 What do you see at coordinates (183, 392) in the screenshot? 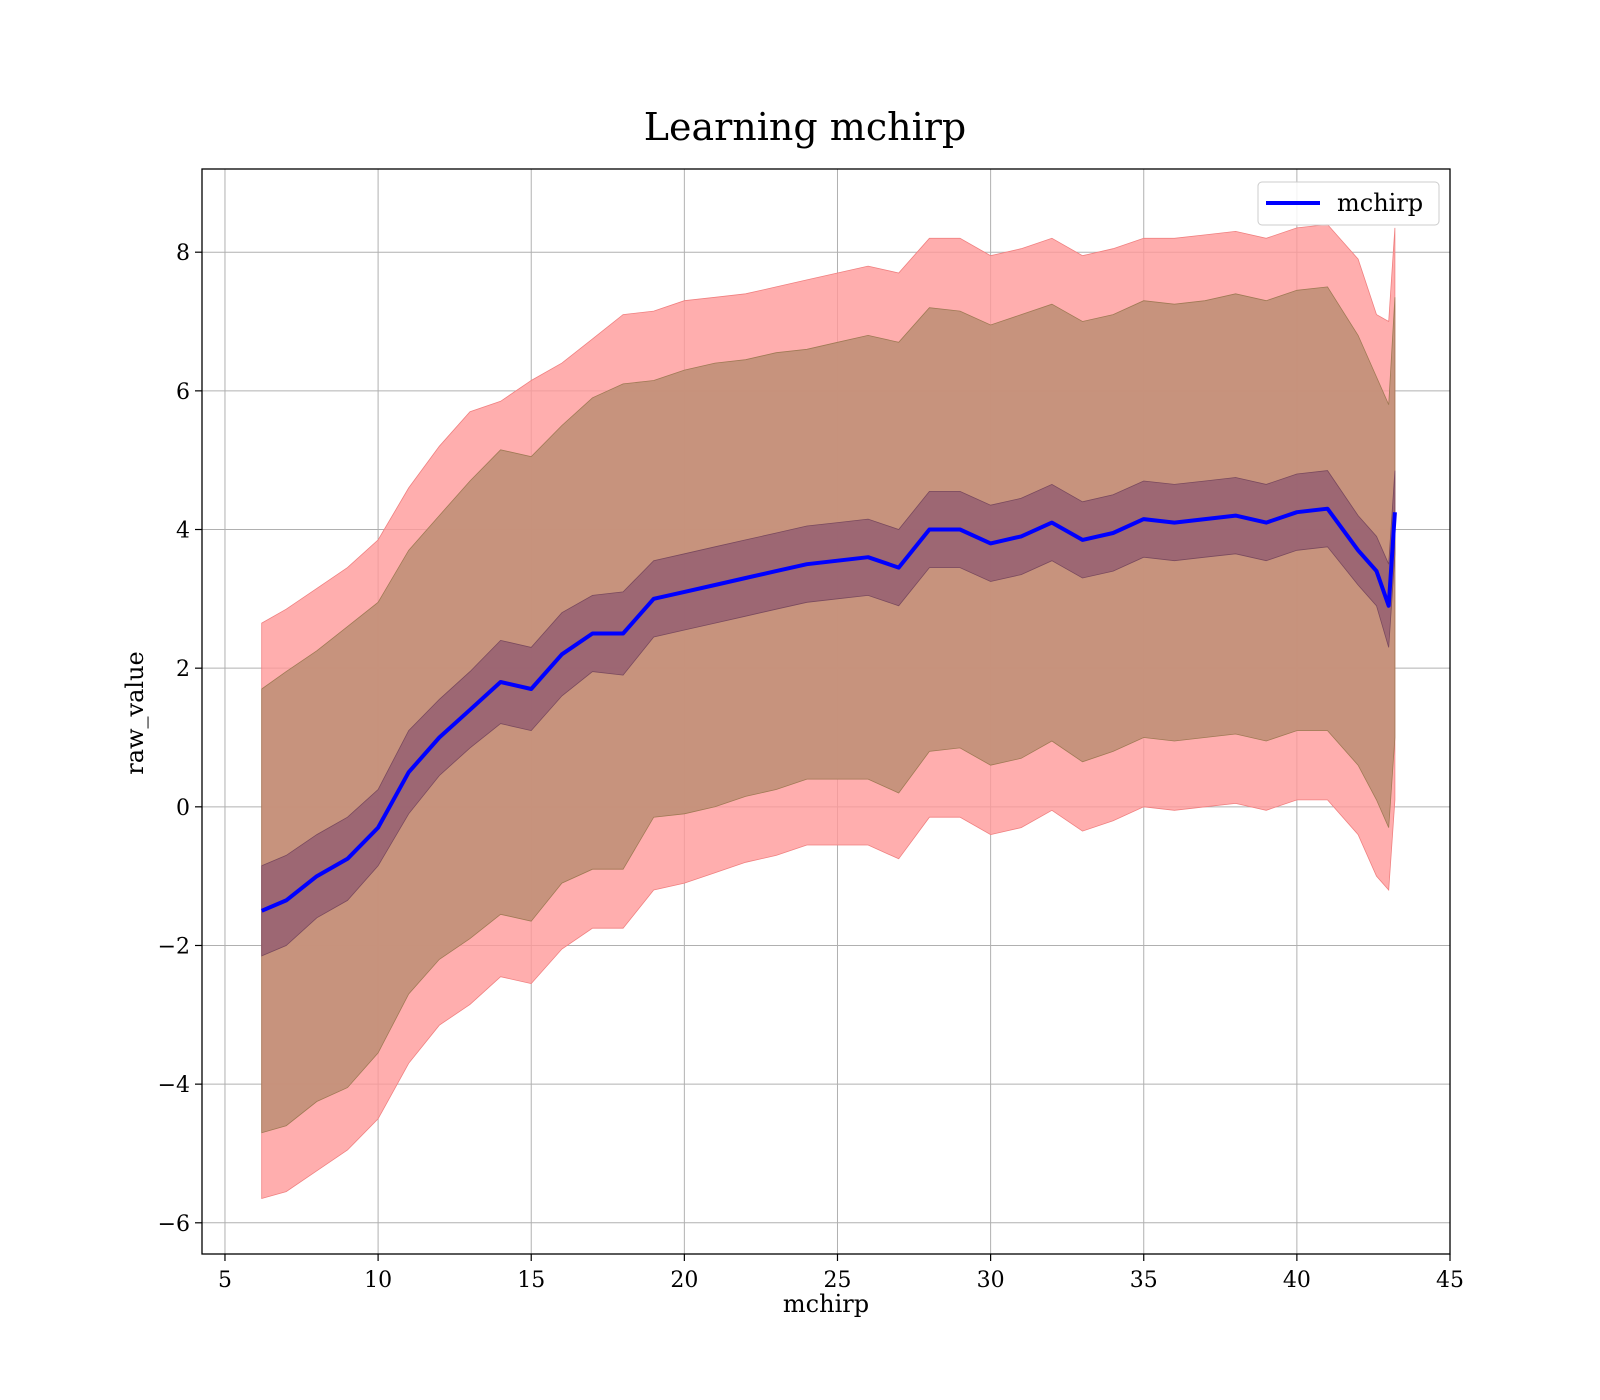
I see `y-tick-label-6: 6` at bounding box center [183, 392].